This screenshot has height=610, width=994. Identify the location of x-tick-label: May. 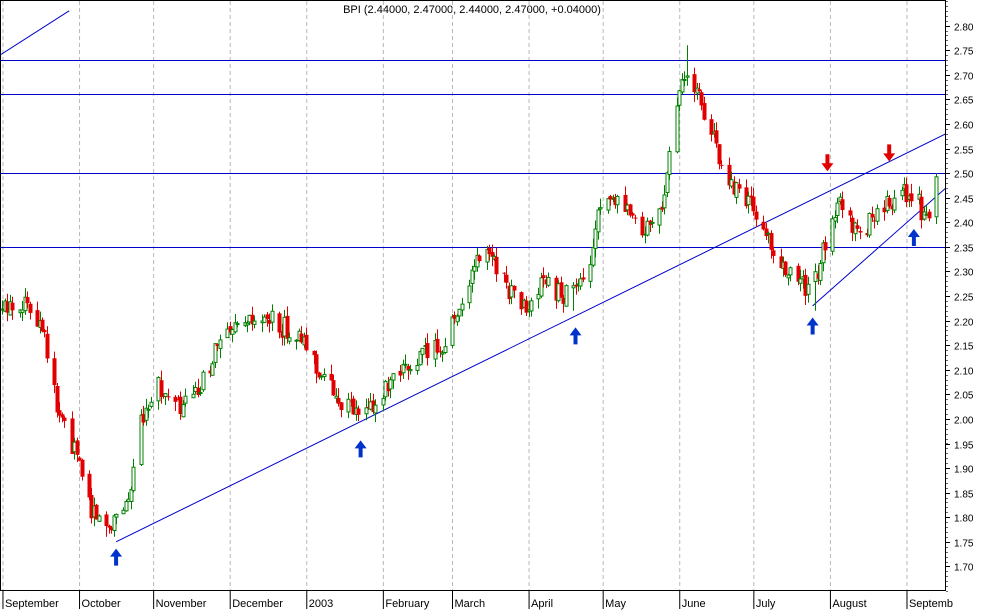
(615, 604).